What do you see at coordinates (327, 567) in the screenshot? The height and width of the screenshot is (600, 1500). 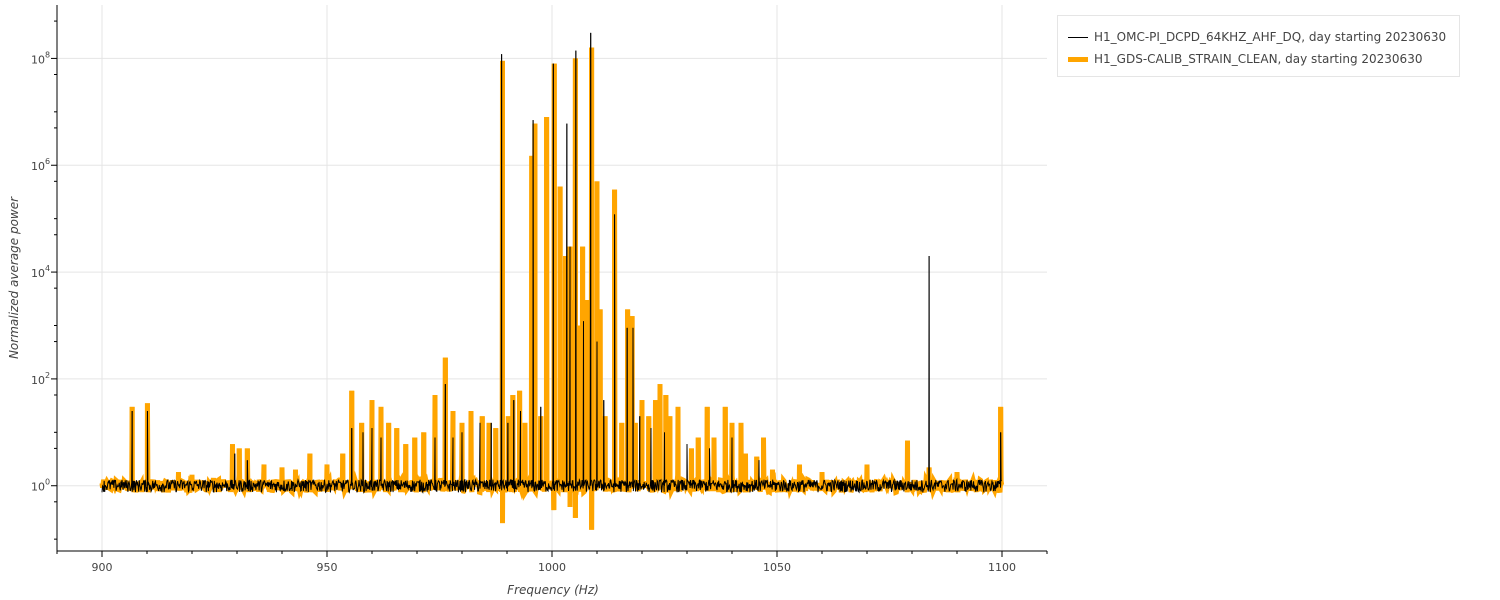 I see `x-tick-label: 950` at bounding box center [327, 567].